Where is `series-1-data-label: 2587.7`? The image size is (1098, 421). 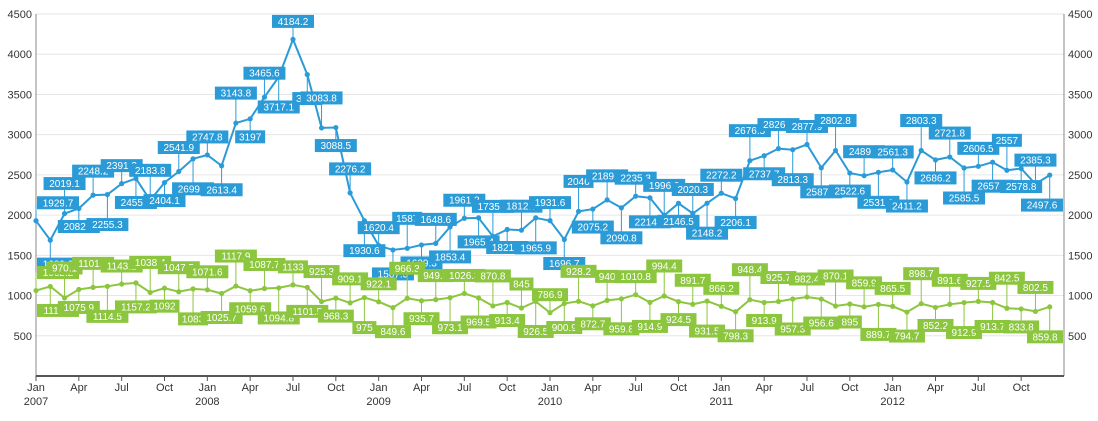 series-1-data-label: 2587.7 is located at coordinates (821, 192).